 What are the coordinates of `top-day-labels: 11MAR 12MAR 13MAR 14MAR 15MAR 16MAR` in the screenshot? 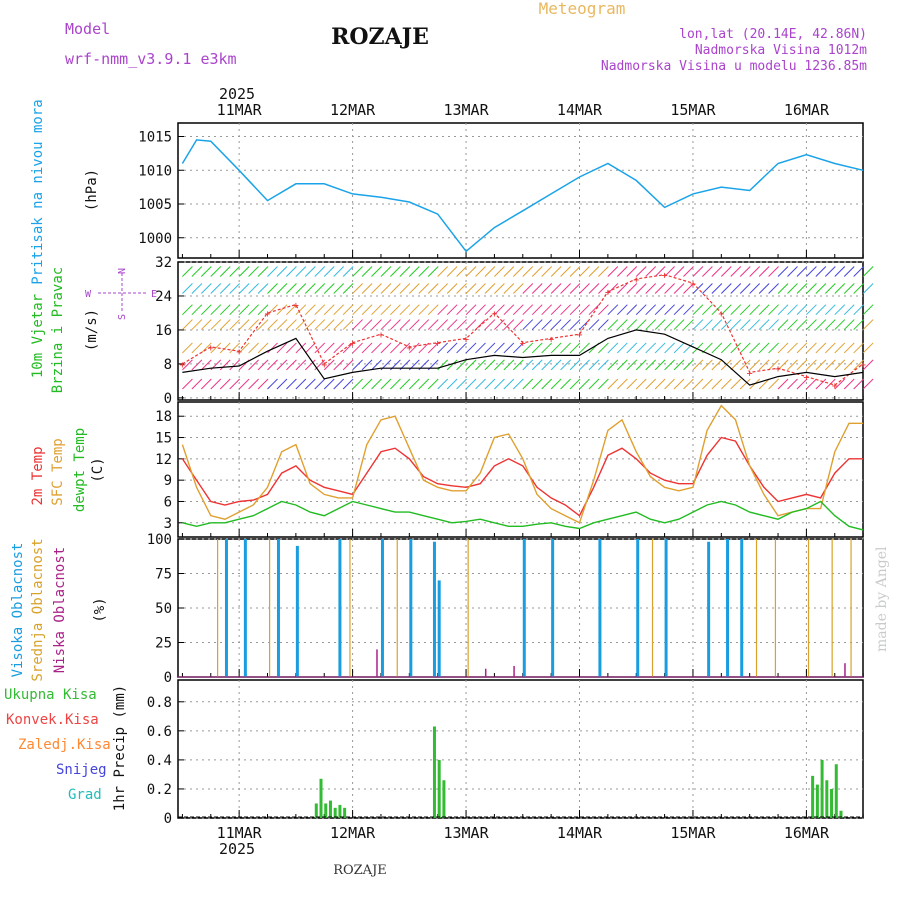 It's located at (523, 110).